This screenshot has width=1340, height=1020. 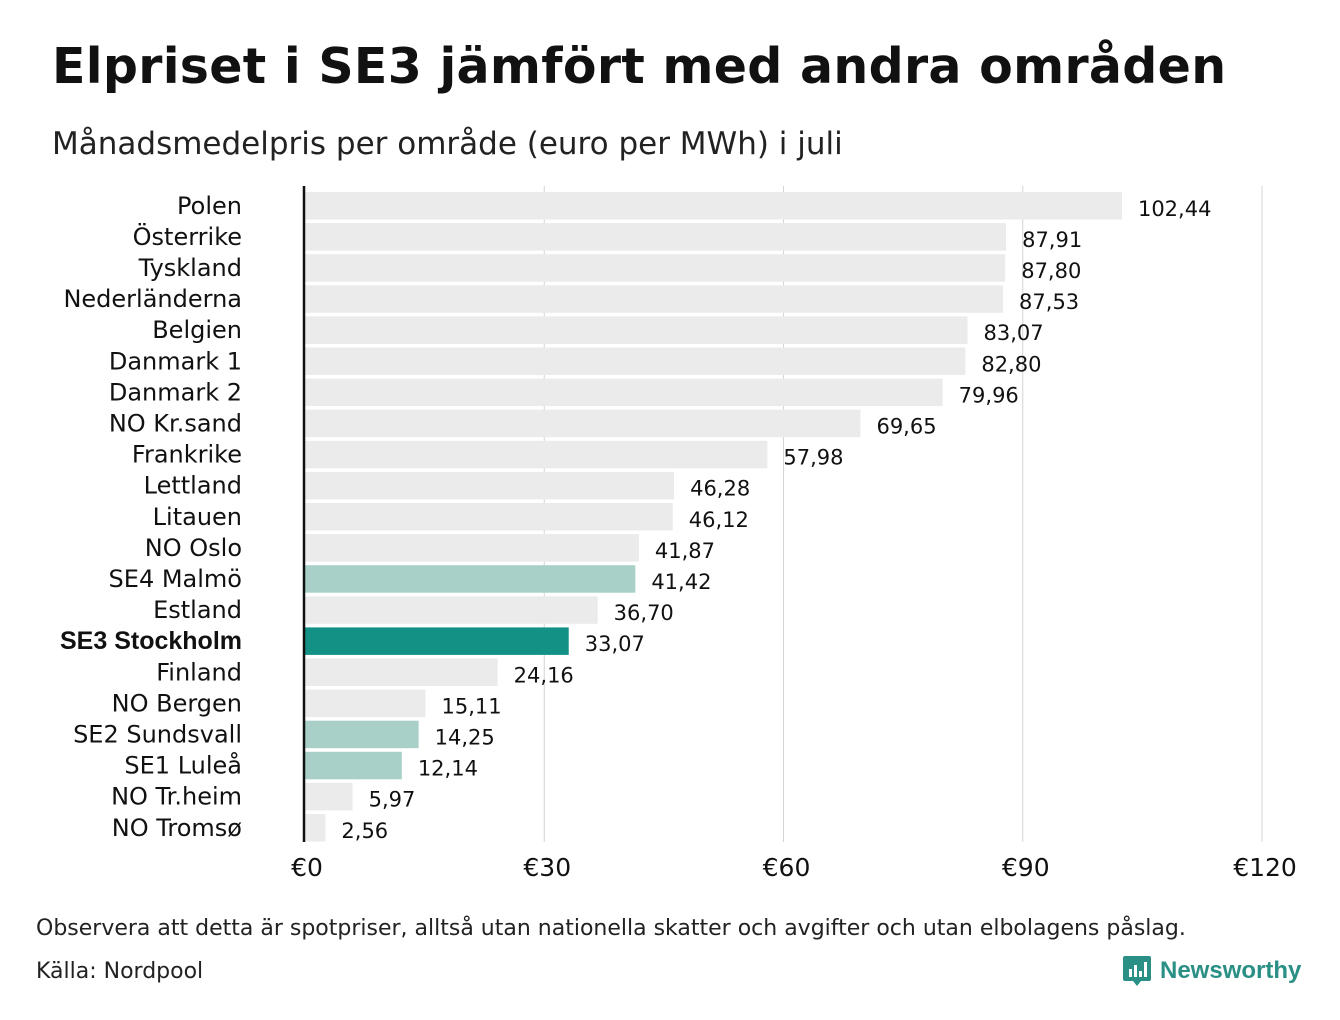 I want to click on value-label: 83,07, so click(x=1013, y=333).